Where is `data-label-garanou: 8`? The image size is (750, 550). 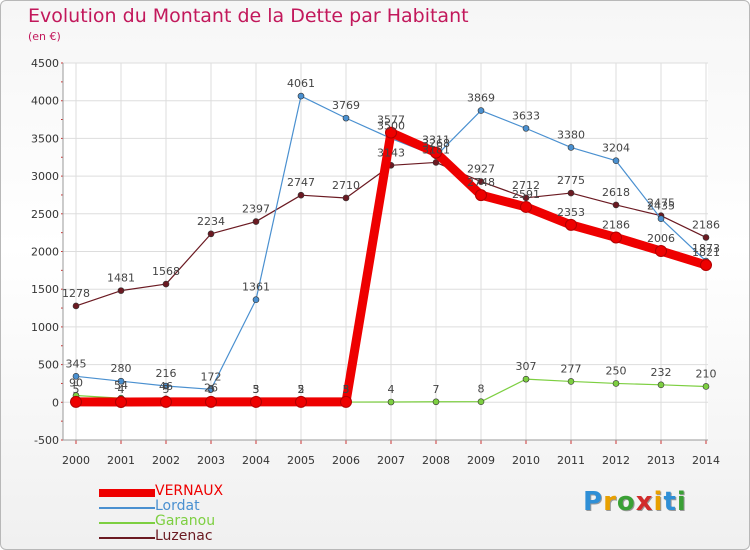
data-label-garanou: 8 is located at coordinates (481, 389).